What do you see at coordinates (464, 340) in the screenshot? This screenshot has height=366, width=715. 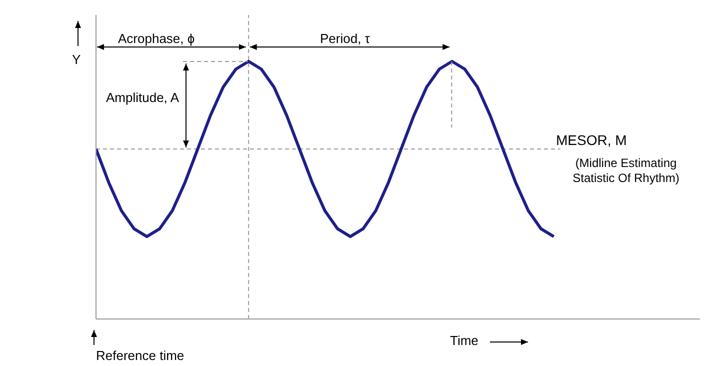 I see `x-axis-title: Time` at bounding box center [464, 340].